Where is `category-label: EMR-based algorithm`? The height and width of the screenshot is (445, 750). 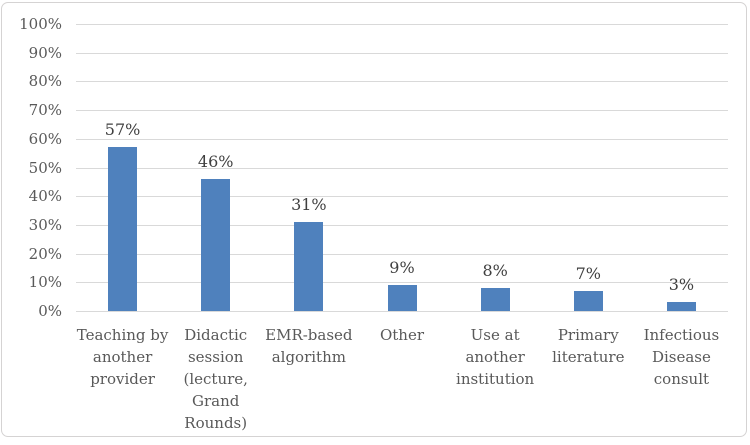 category-label: EMR-based algorithm is located at coordinates (309, 346).